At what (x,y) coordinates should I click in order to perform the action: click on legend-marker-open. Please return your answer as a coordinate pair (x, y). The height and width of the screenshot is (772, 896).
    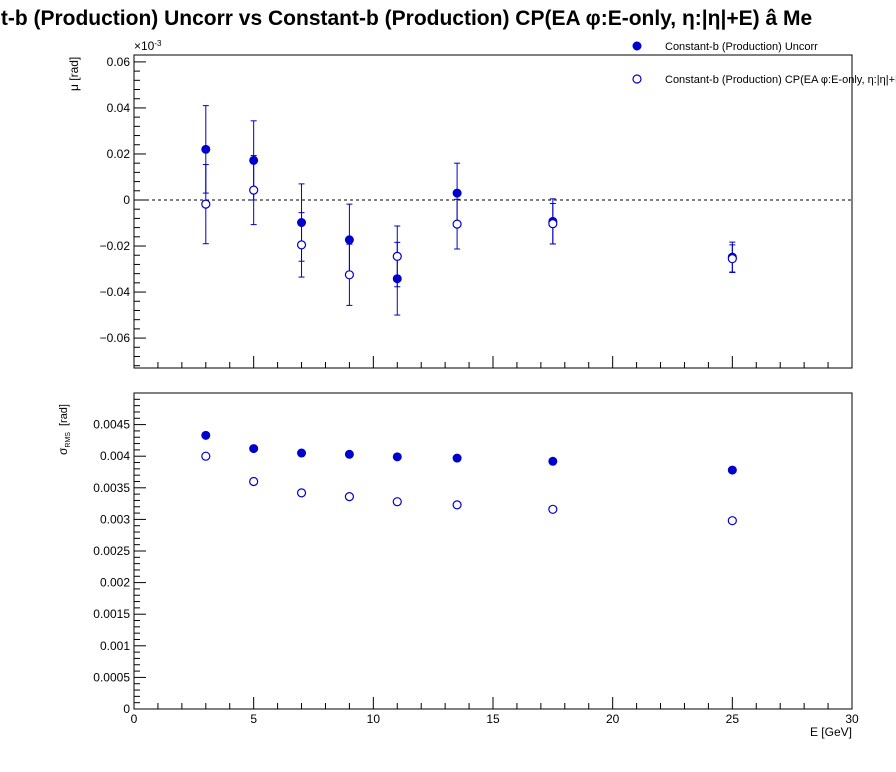
    Looking at the image, I should click on (637, 79).